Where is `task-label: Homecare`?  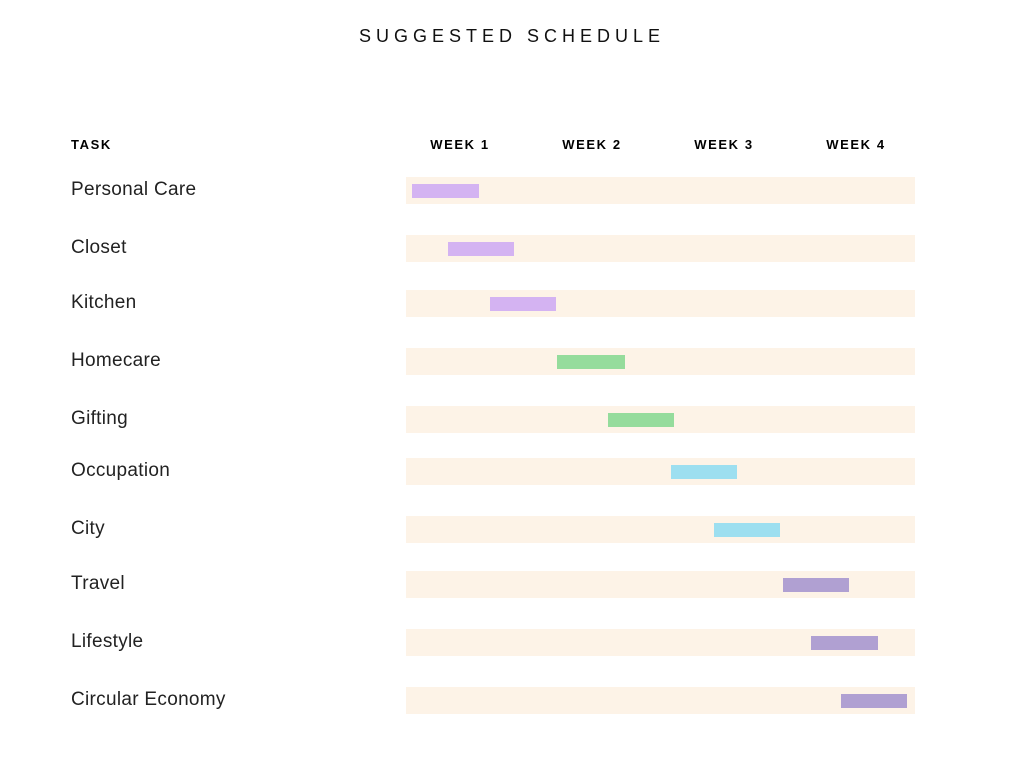
task-label: Homecare is located at coordinates (116, 360).